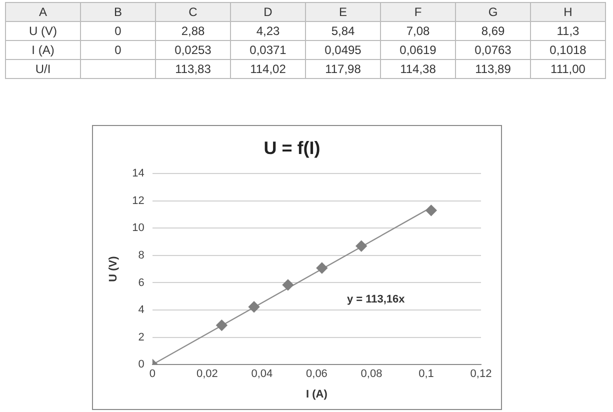 The width and height of the screenshot is (613, 412). What do you see at coordinates (481, 374) in the screenshot?
I see `x-tick-label: 0,12` at bounding box center [481, 374].